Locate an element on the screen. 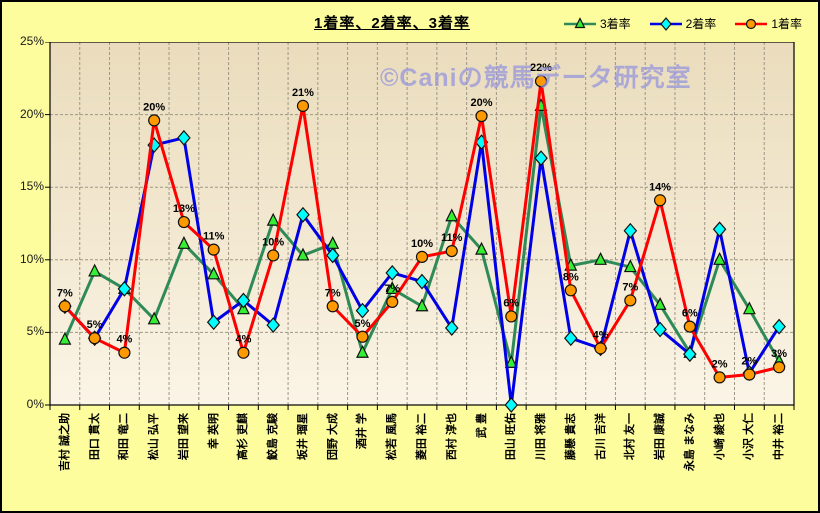 This screenshot has width=820, height=513. data-label: 14% is located at coordinates (660, 187).